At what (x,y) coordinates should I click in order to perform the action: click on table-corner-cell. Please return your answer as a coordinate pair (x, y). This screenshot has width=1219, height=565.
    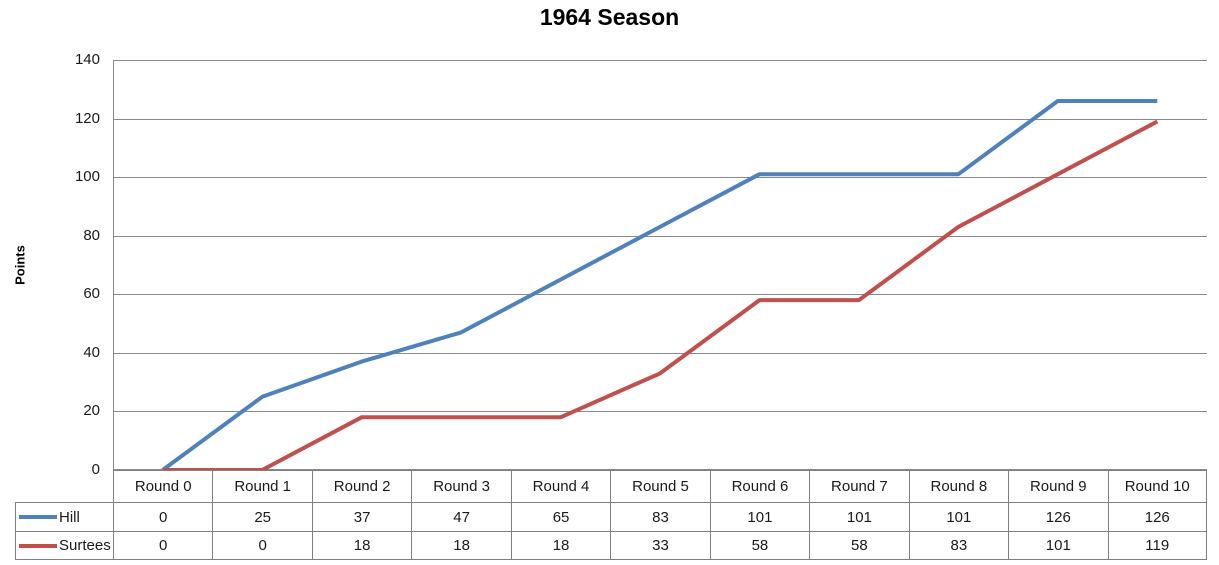
    Looking at the image, I should click on (64, 486).